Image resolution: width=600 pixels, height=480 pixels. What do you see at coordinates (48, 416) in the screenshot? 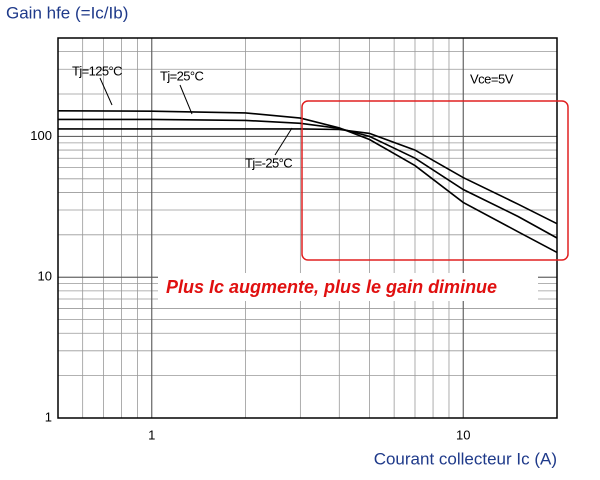
I see `y-tick-label: 1` at bounding box center [48, 416].